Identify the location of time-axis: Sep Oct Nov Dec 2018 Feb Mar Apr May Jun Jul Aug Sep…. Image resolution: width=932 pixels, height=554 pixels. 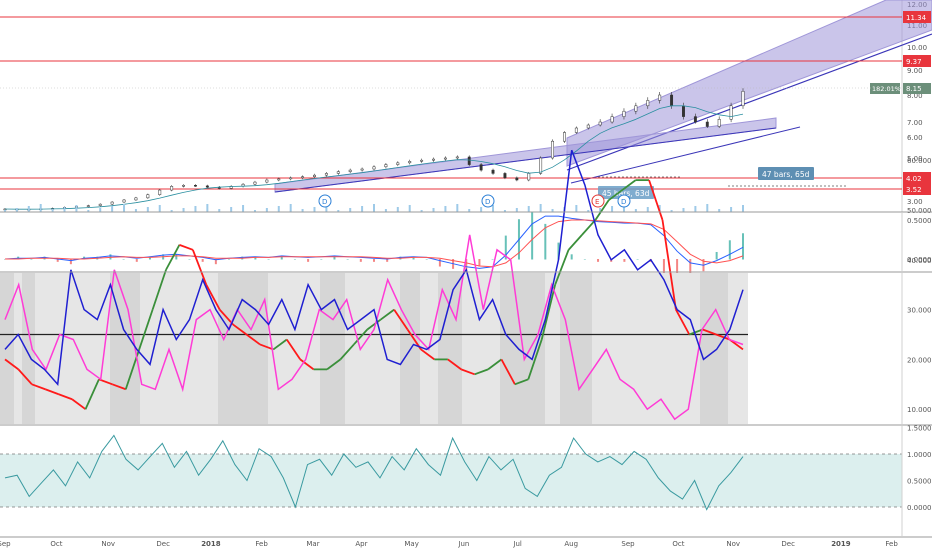
(449, 544).